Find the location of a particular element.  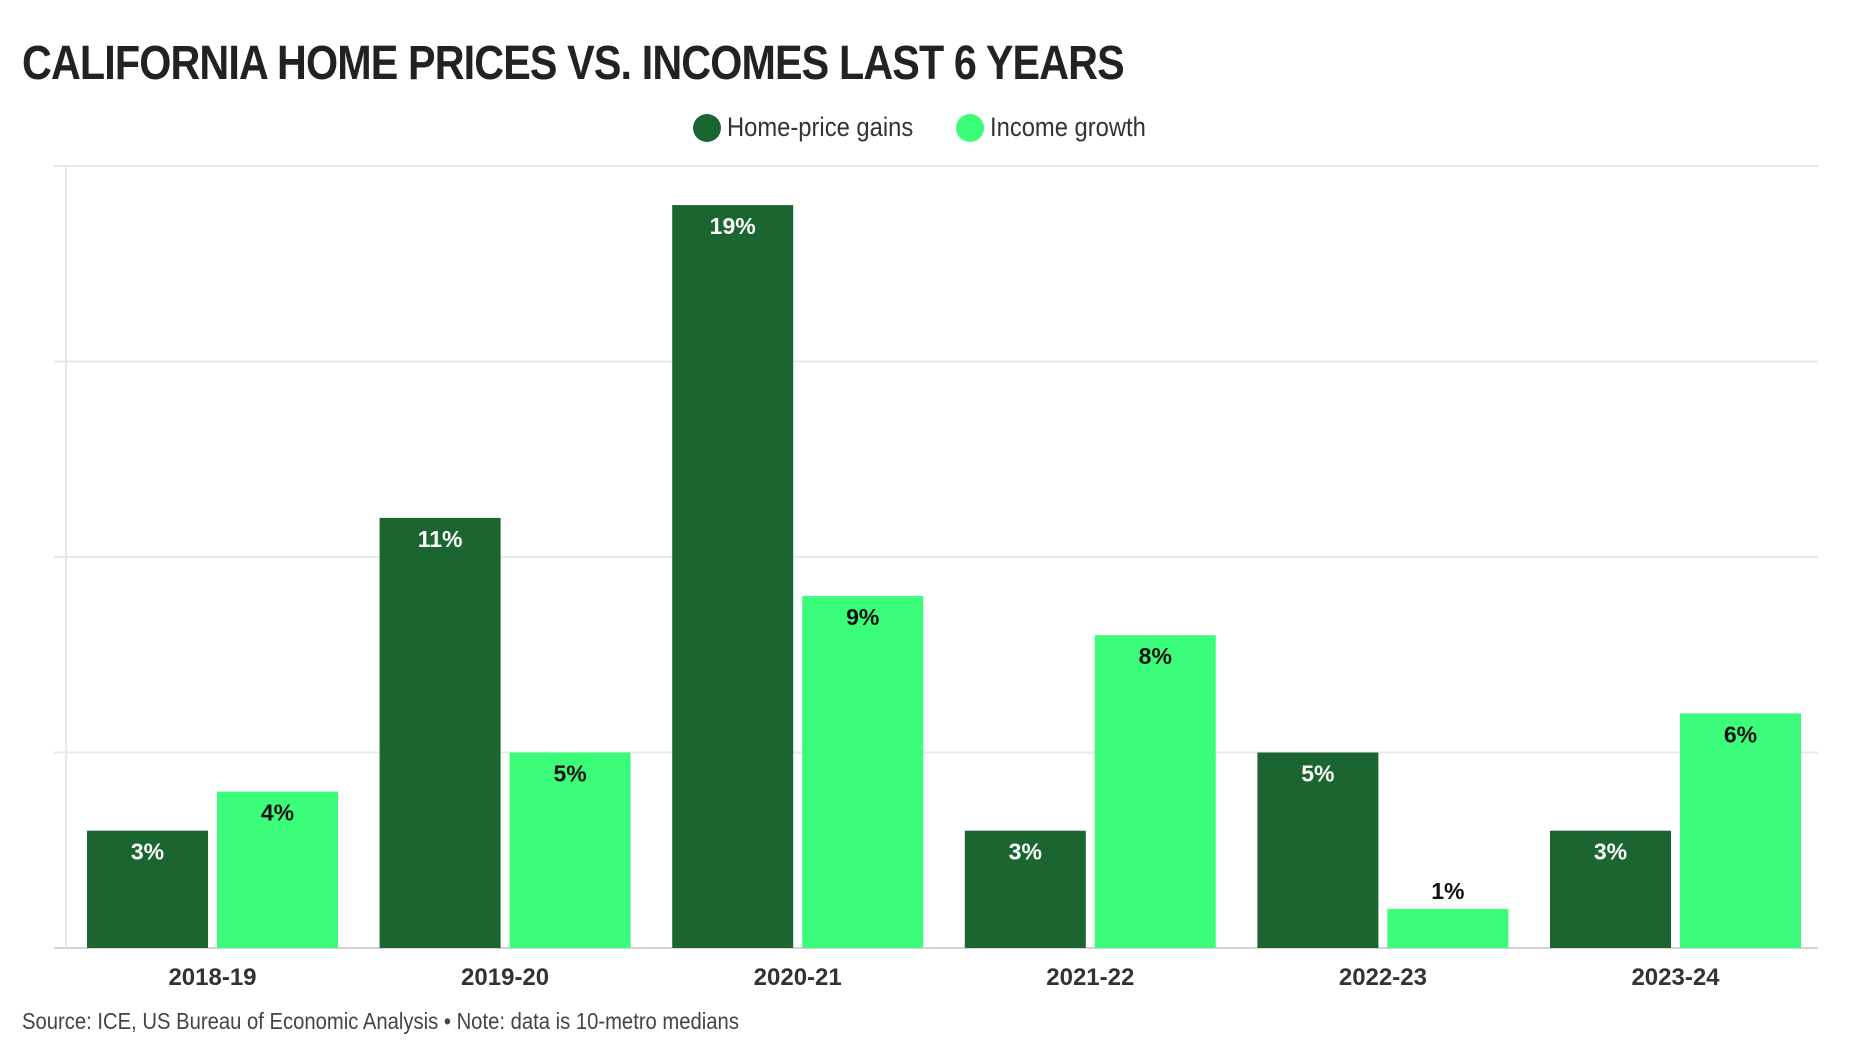

bar-label: 4% is located at coordinates (277, 813).